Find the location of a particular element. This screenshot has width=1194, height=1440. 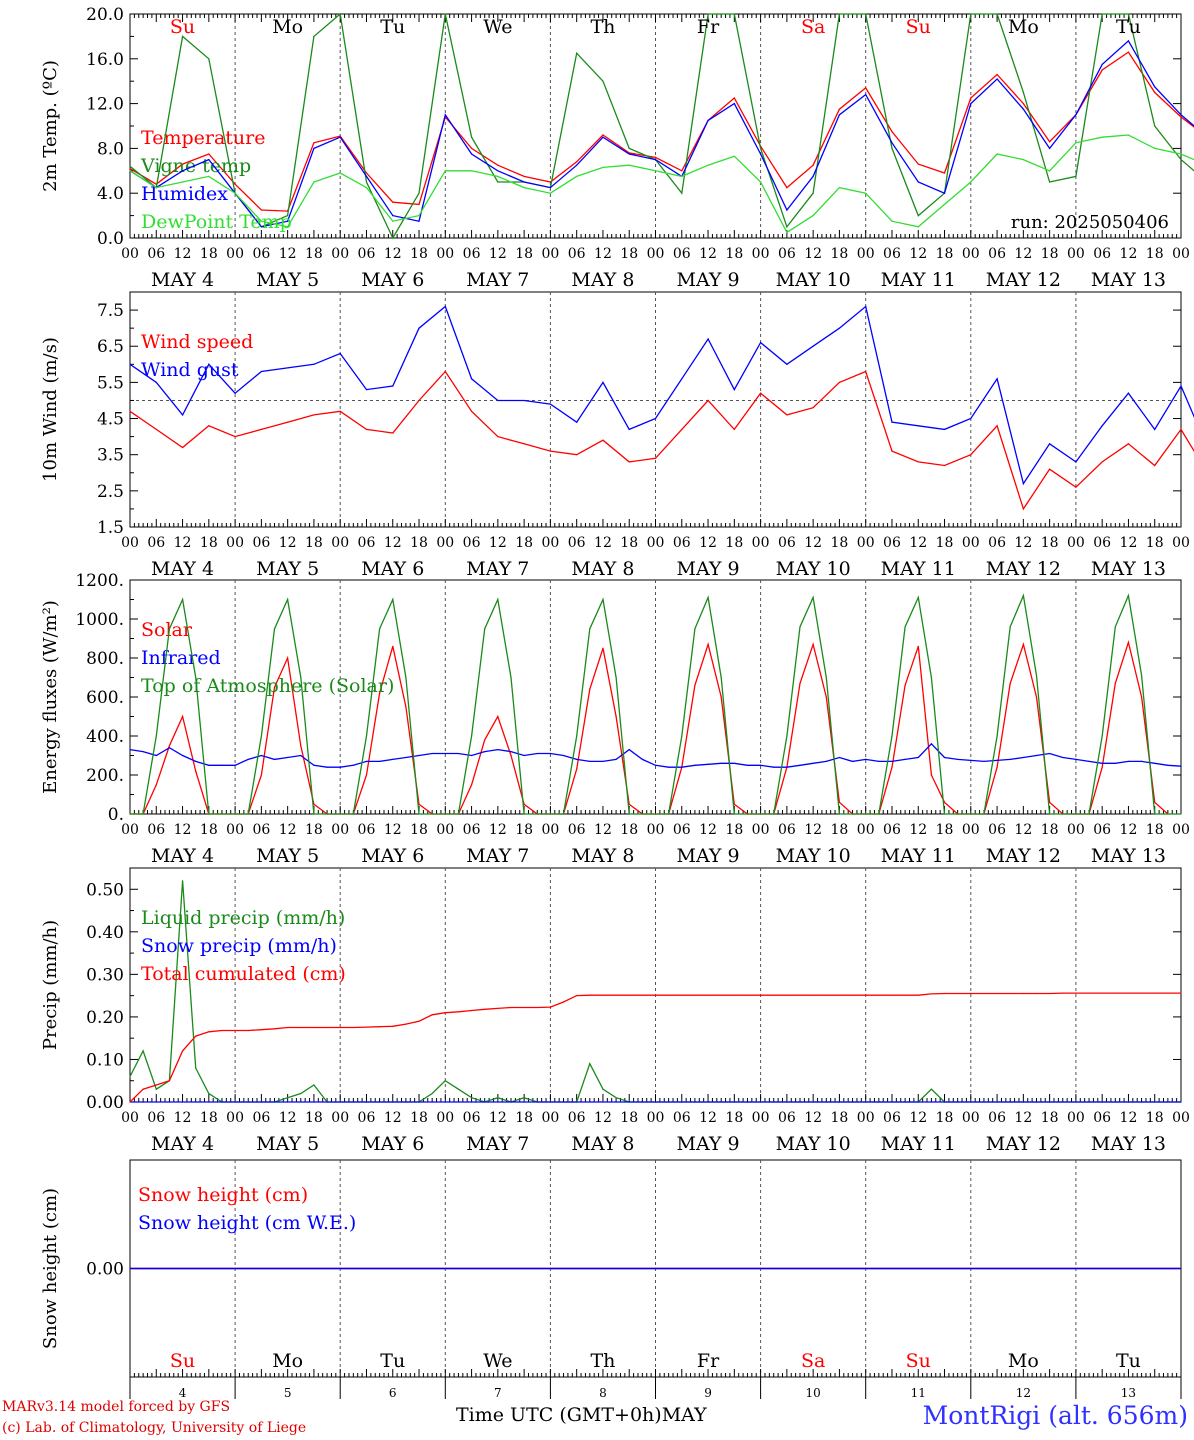

legend-label: Snow precip (mm/h) is located at coordinates (239, 946).